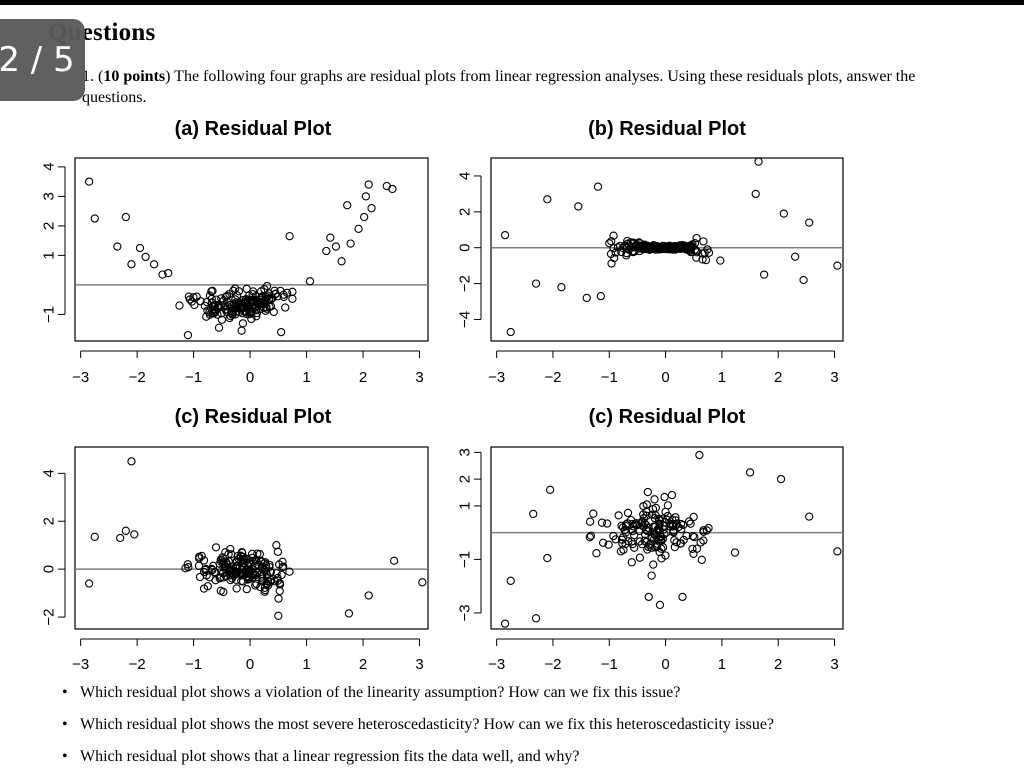  I want to click on page-indicator-badge: 2 / 5, so click(42, 60).